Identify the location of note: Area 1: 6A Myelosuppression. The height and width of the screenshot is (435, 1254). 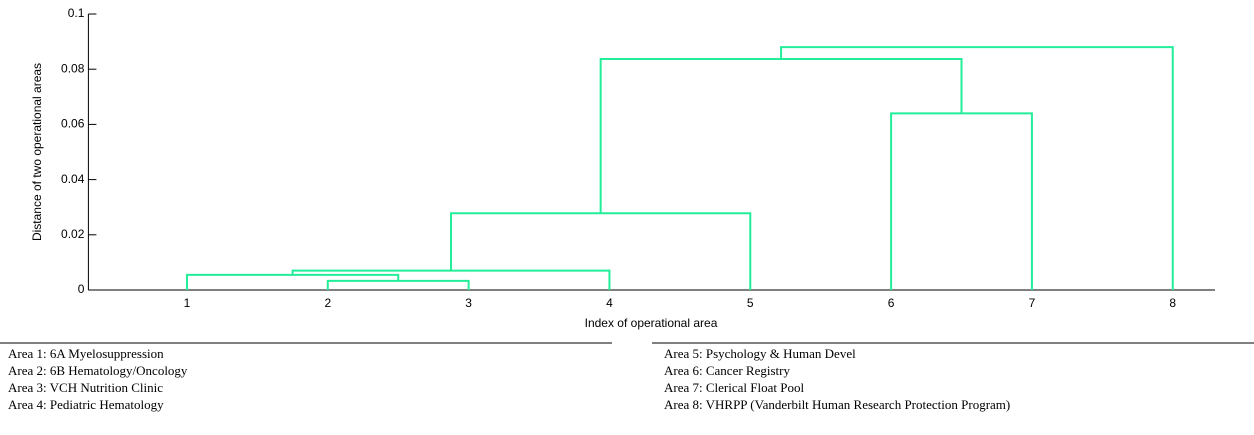
(86, 353).